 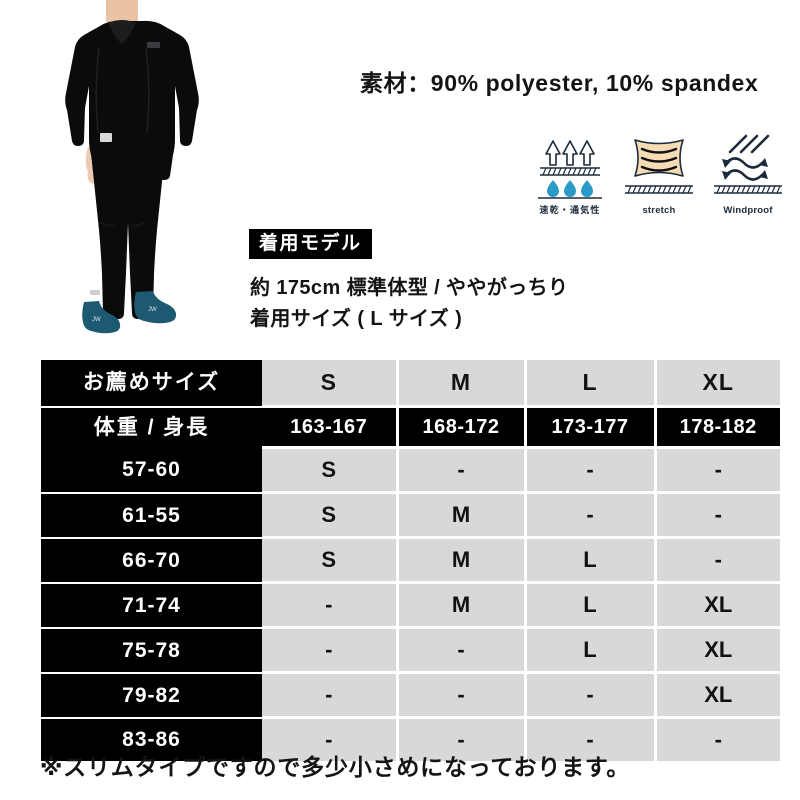 I want to click on table-row: 75-78 - - L XL, so click(x=410, y=650).